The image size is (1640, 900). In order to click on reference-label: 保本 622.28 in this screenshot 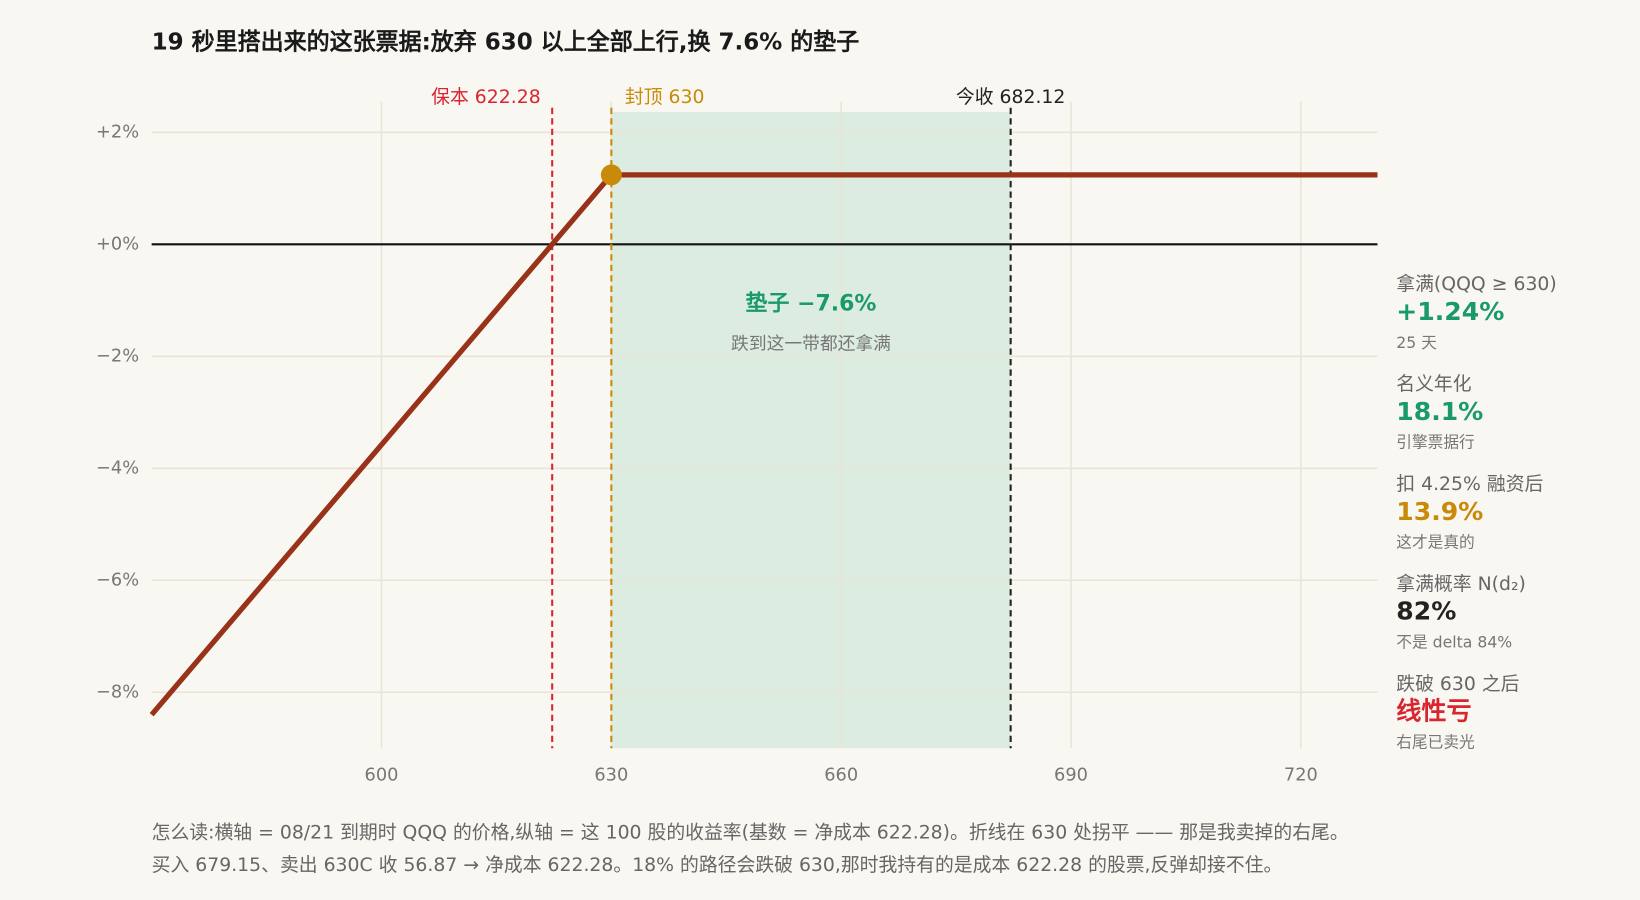, I will do `click(486, 97)`.